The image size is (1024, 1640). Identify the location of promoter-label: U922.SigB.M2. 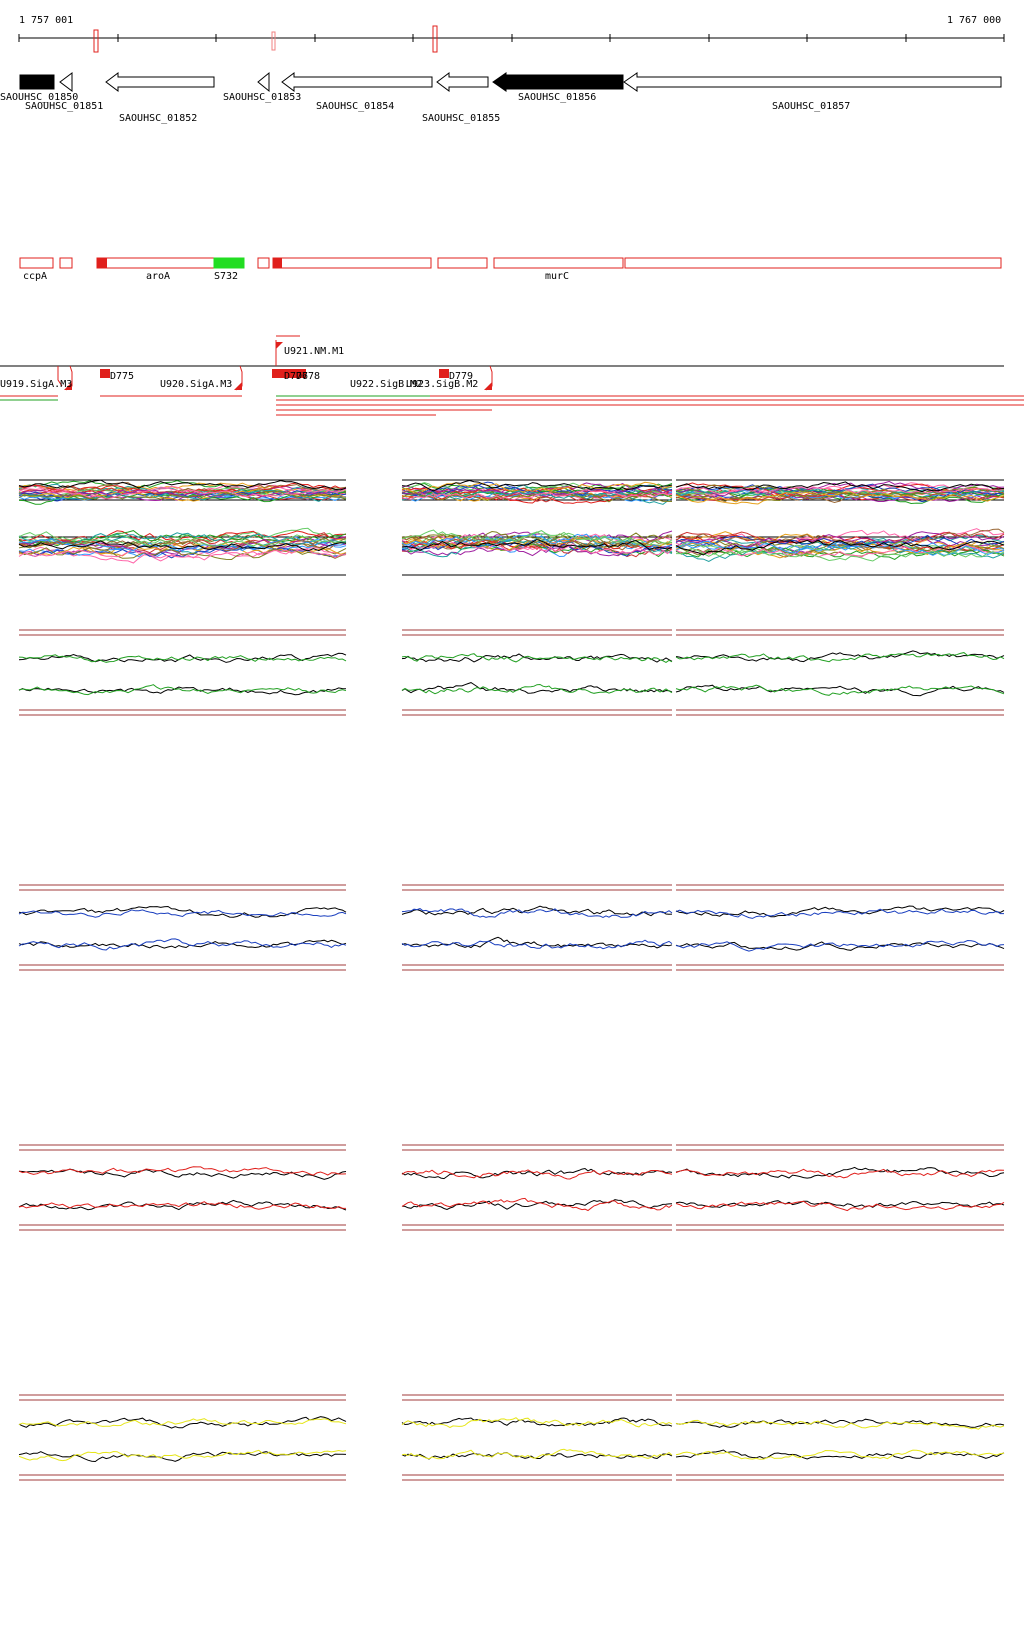
(386, 384).